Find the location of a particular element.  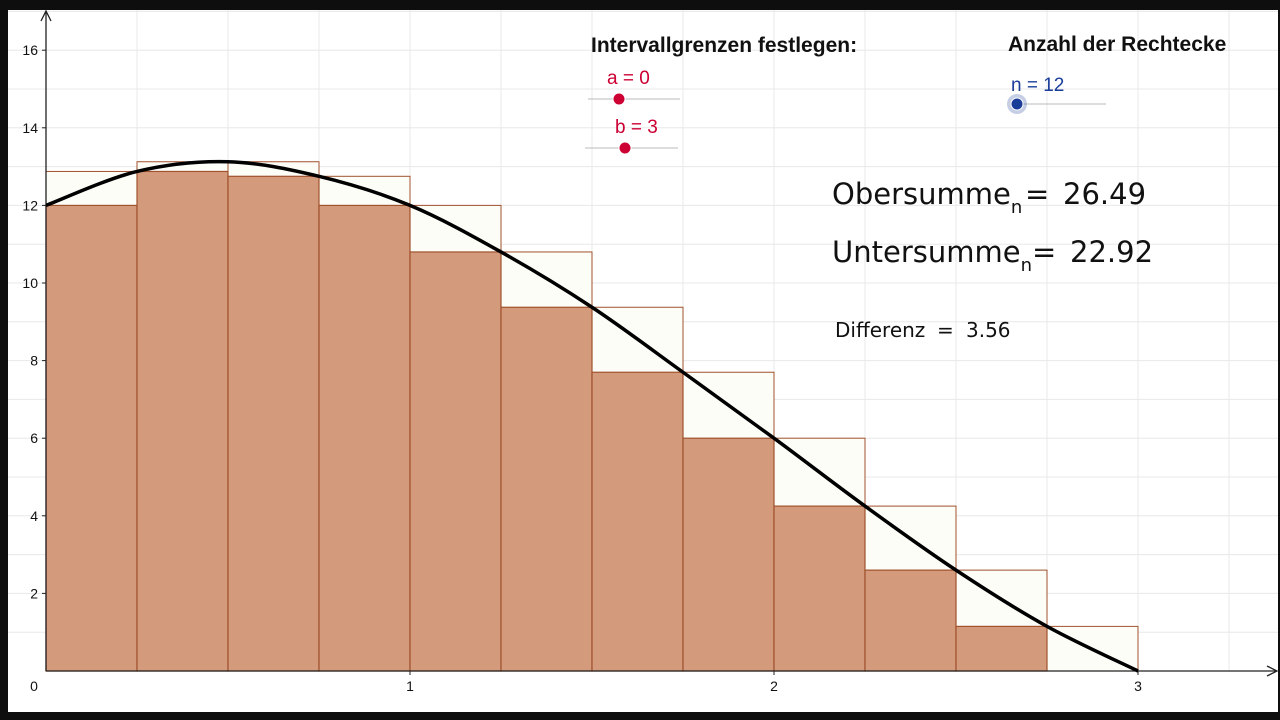

x-tick-label: 0 is located at coordinates (34, 686).